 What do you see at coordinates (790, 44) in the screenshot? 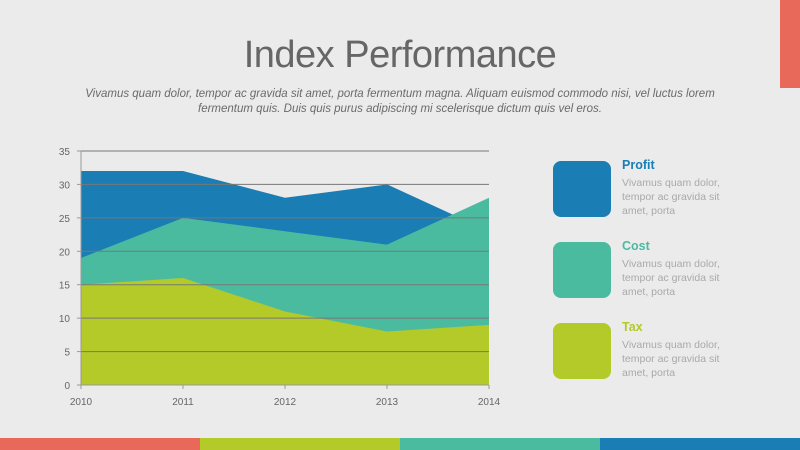
I see `corner-accent` at bounding box center [790, 44].